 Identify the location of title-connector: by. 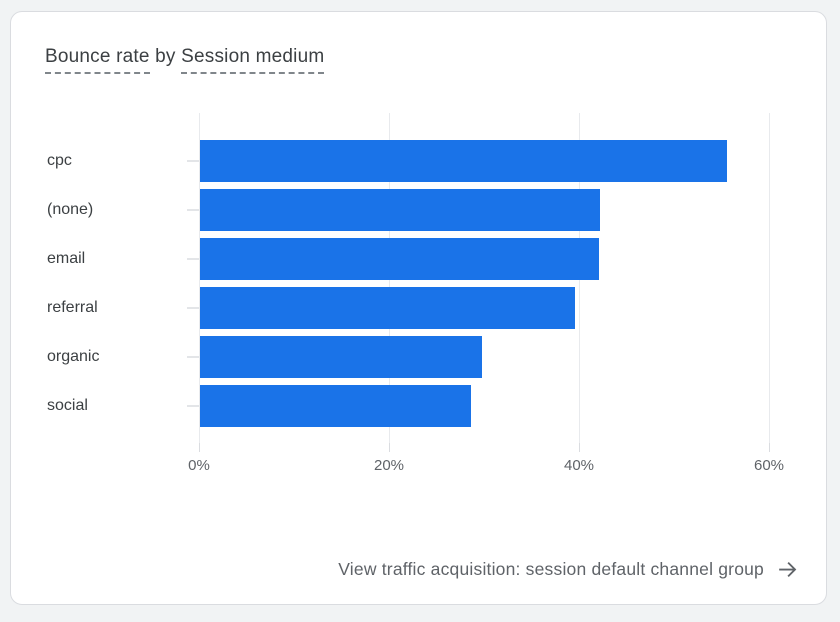
(165, 56).